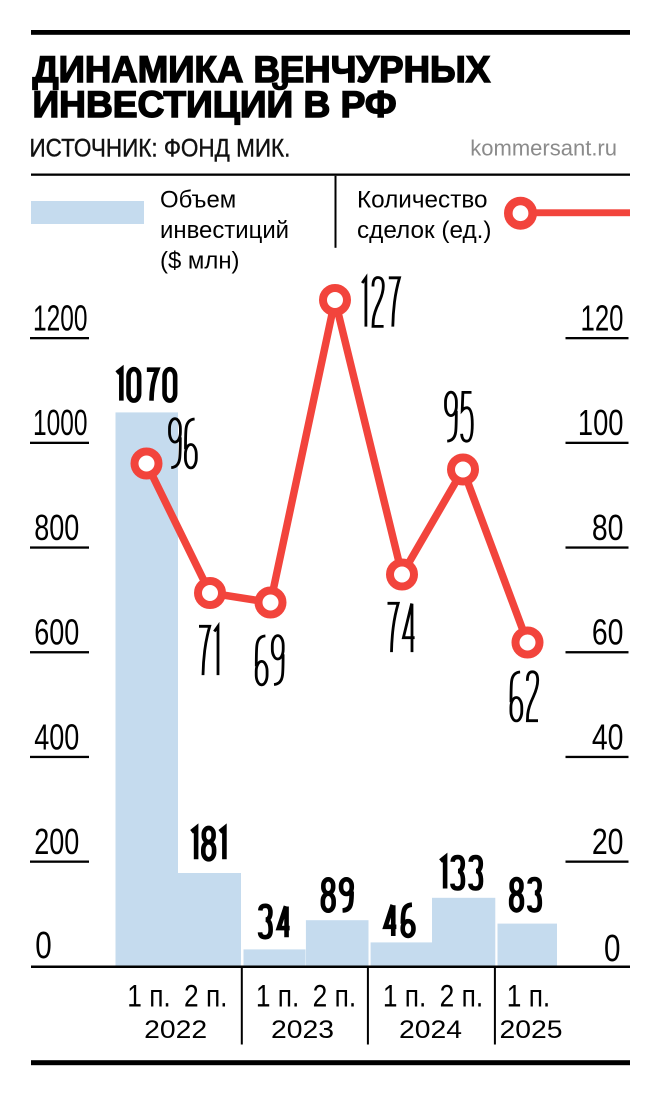  What do you see at coordinates (262, 69) in the screenshot?
I see `svg-text: ДИНАМИКА ВЕНЧУРНЫХ` at bounding box center [262, 69].